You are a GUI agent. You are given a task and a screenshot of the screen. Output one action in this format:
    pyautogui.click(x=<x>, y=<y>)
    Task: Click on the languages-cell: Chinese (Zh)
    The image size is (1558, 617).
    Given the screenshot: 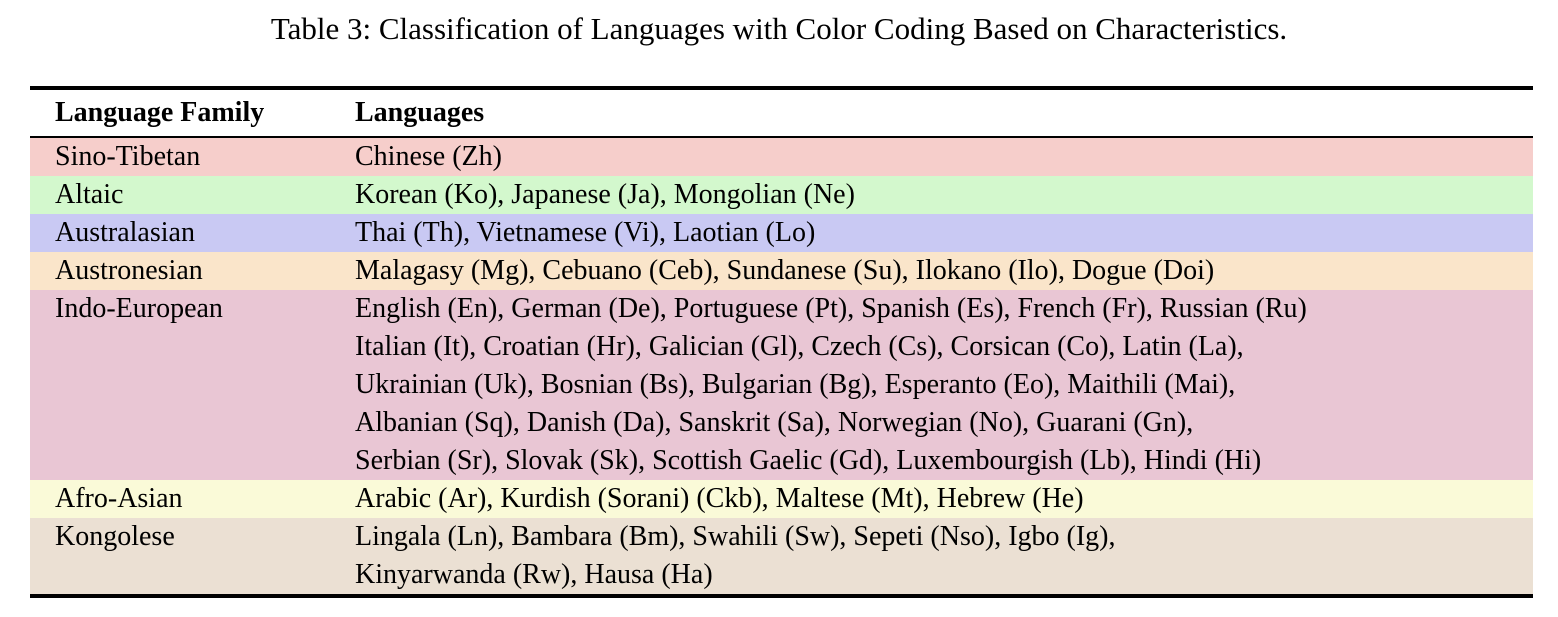 What is the action you would take?
    pyautogui.click(x=944, y=157)
    